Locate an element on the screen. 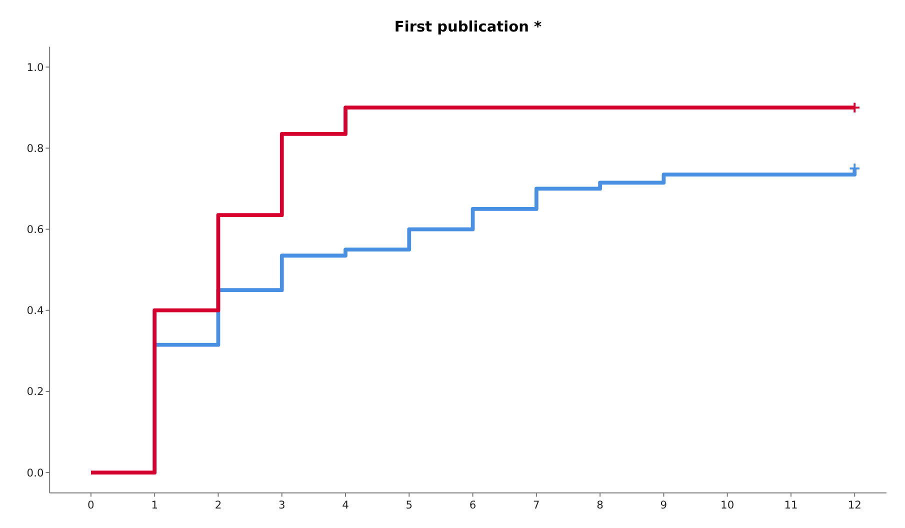  x-tick-label: 4 is located at coordinates (346, 505).